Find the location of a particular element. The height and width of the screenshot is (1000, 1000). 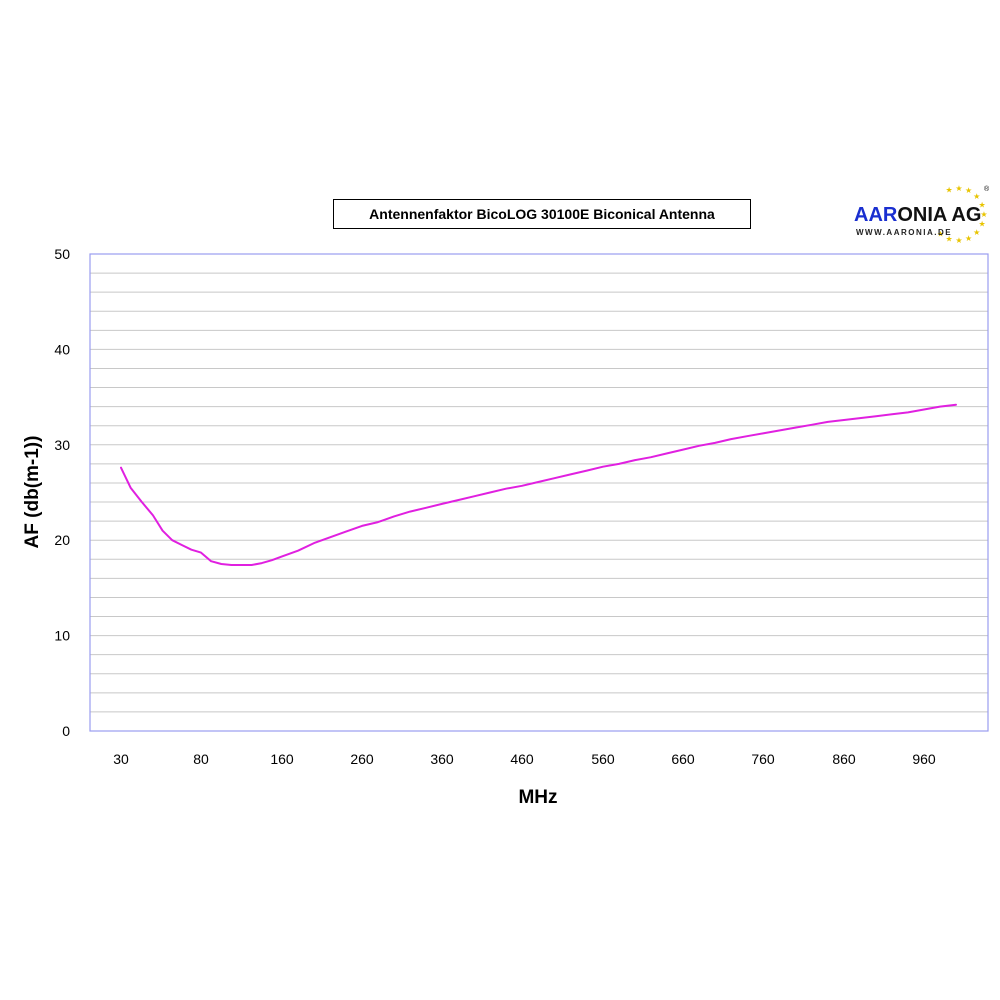

y-tick-label: 50 is located at coordinates (62, 254).